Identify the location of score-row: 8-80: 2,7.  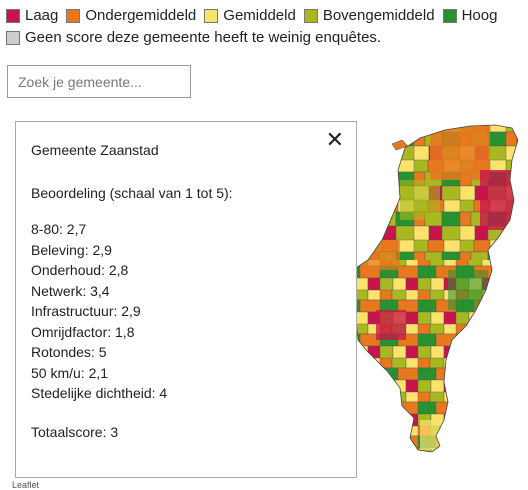
(59, 229).